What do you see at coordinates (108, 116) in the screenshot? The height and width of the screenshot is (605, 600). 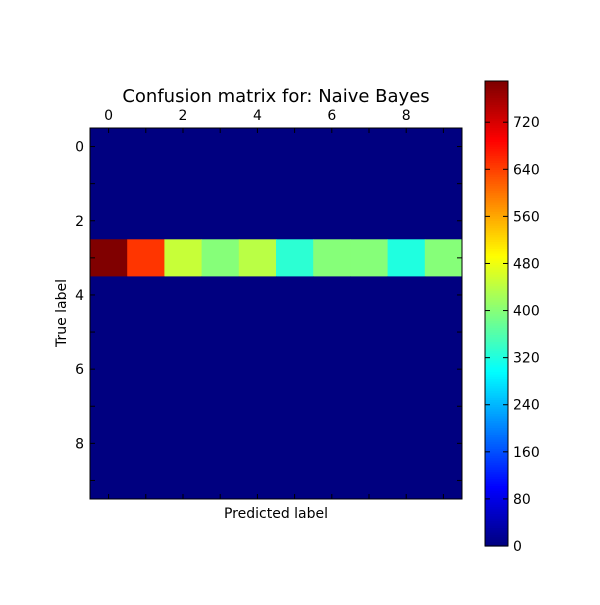 I see `x-tick-label: 0` at bounding box center [108, 116].